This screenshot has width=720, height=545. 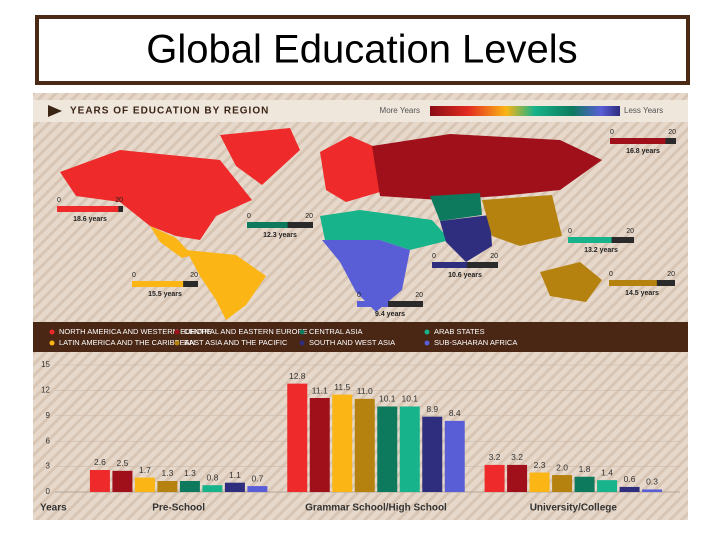 What do you see at coordinates (226, 285) in the screenshot?
I see `south-america` at bounding box center [226, 285].